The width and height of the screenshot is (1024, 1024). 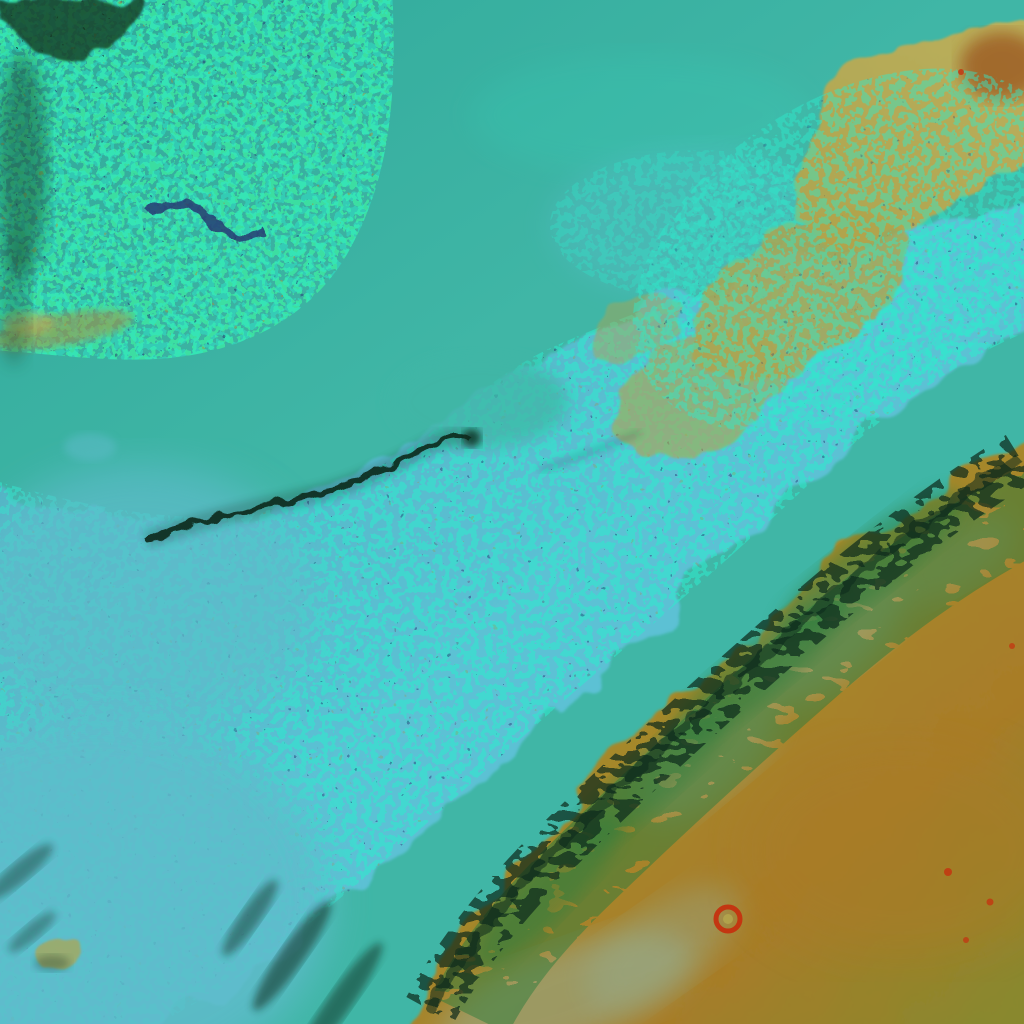 What do you see at coordinates (90, 447) in the screenshot?
I see `cloudlet` at bounding box center [90, 447].